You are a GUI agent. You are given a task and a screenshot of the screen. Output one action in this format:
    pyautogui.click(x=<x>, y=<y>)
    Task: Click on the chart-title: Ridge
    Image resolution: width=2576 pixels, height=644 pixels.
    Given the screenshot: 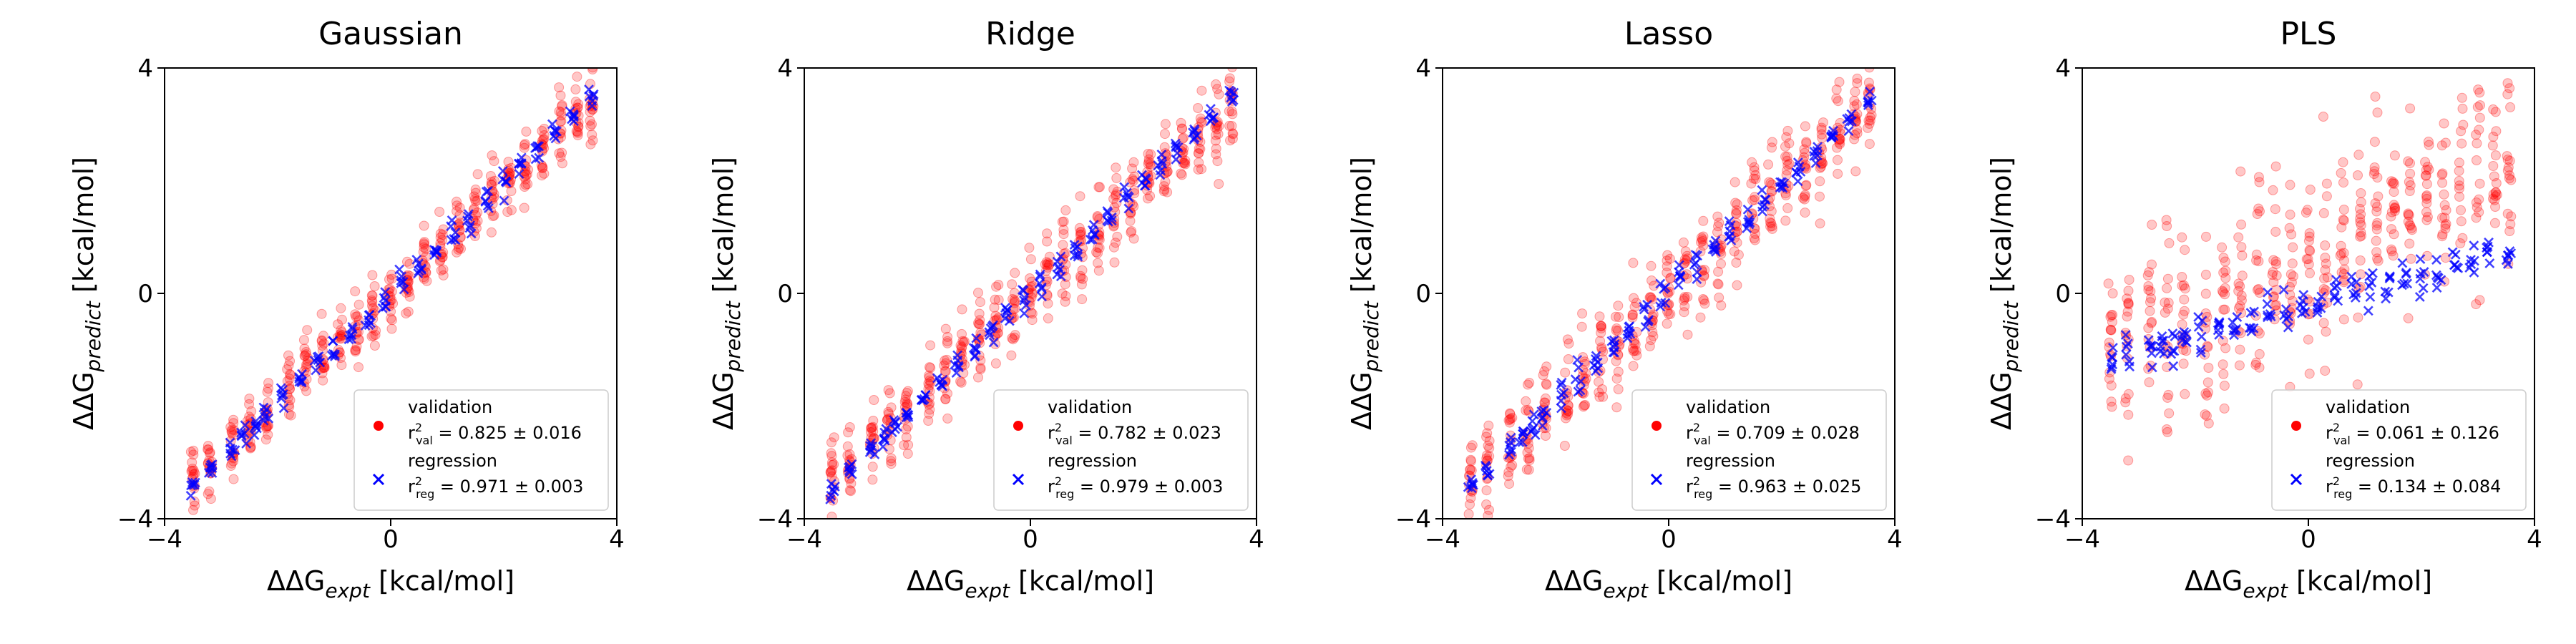 What is the action you would take?
    pyautogui.click(x=1030, y=34)
    